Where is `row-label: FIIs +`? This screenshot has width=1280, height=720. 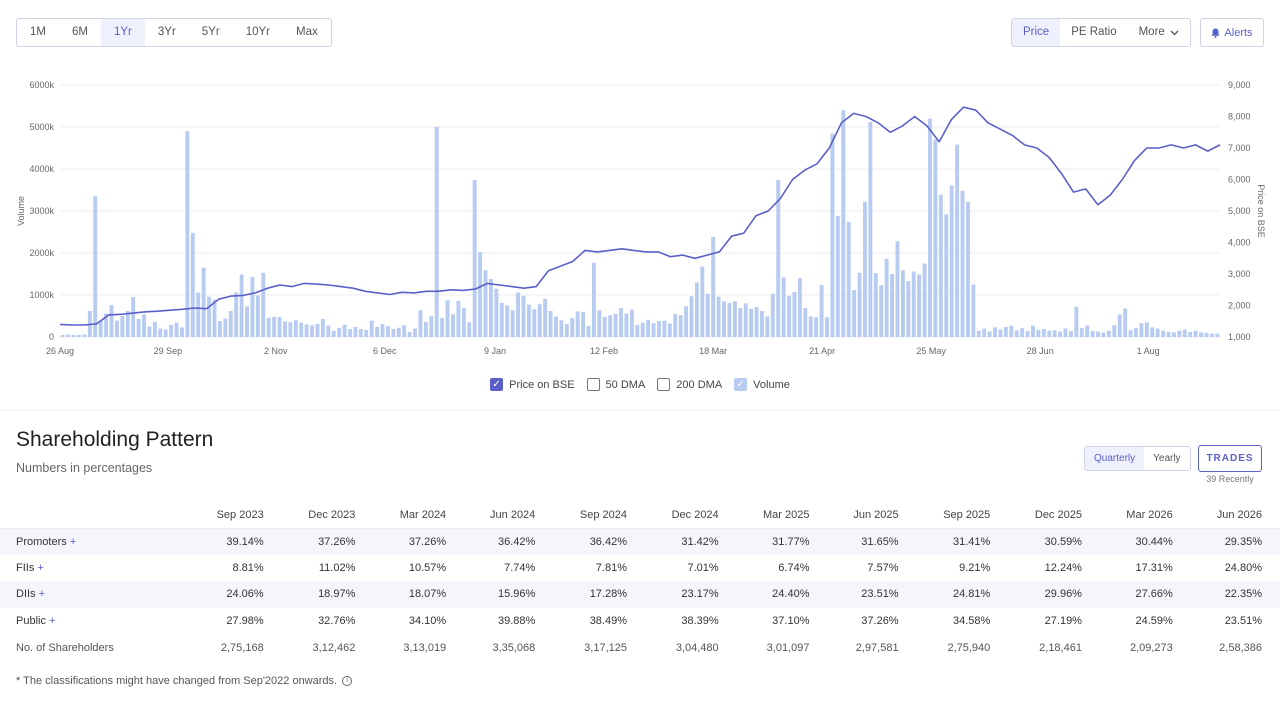 row-label: FIIs + is located at coordinates (95, 568).